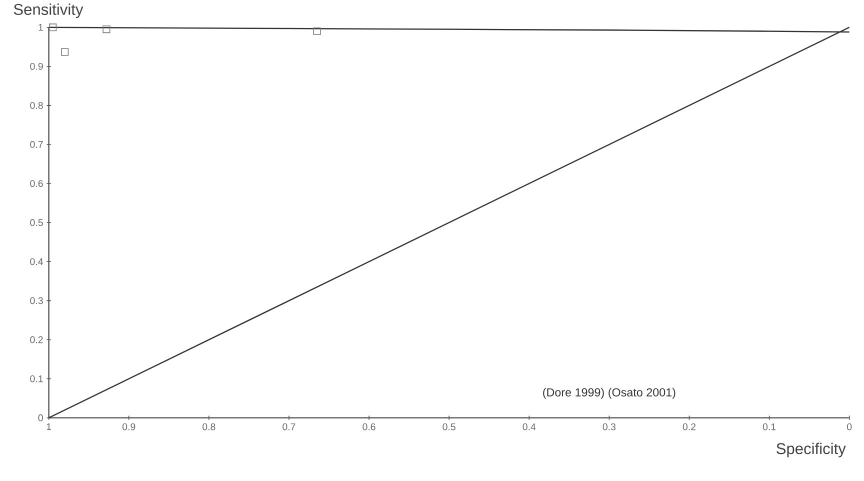 This screenshot has width=864, height=481. Describe the element at coordinates (609, 393) in the screenshot. I see `annotation: (Dore 1999) (Osato 2001)` at that location.